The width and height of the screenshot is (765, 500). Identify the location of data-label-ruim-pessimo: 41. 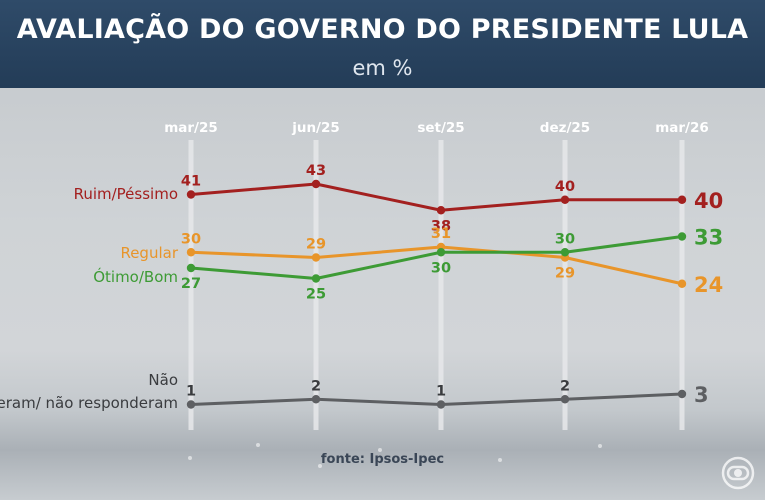
(191, 182).